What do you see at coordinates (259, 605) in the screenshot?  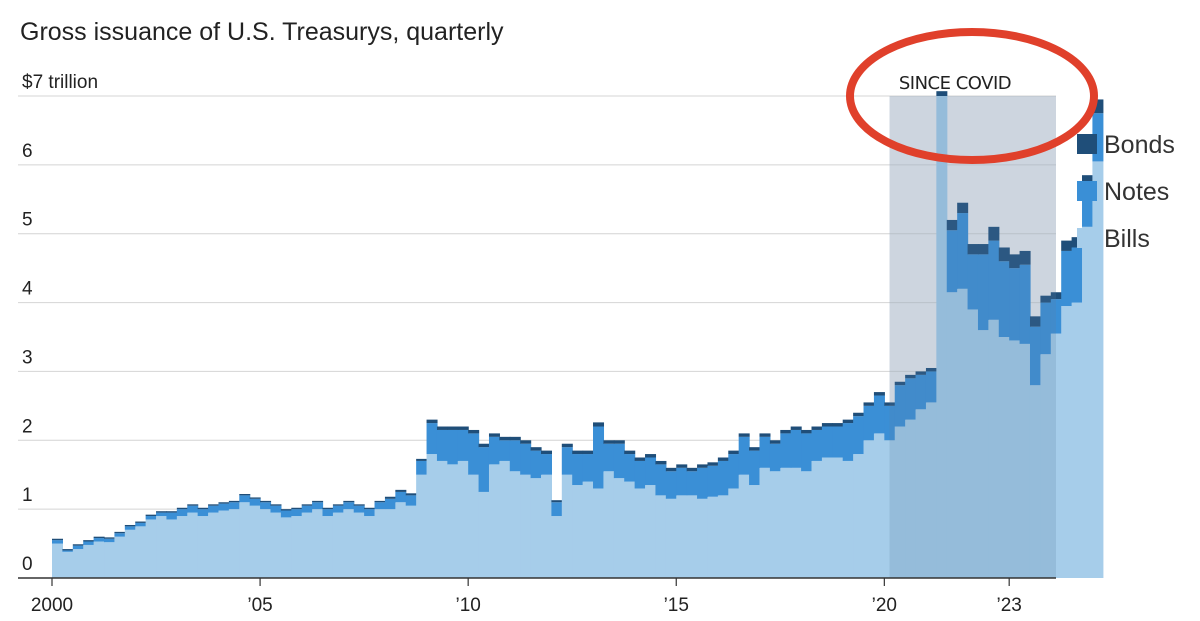 I see `x-tick-label: ’05` at bounding box center [259, 605].